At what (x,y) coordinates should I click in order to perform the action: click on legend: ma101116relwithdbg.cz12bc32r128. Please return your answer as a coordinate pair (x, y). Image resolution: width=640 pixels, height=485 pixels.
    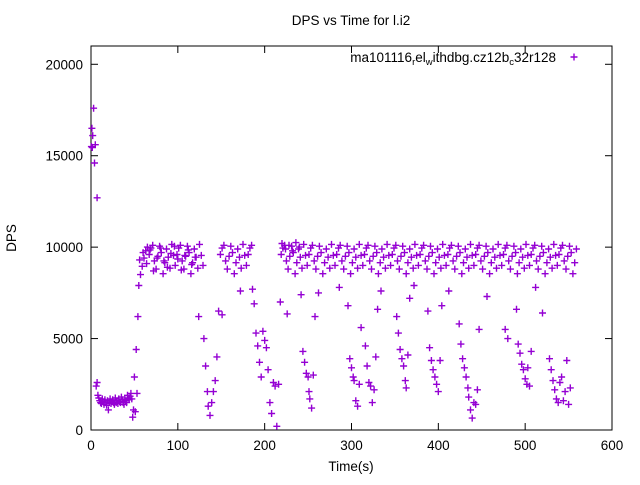
    Looking at the image, I should click on (464, 59).